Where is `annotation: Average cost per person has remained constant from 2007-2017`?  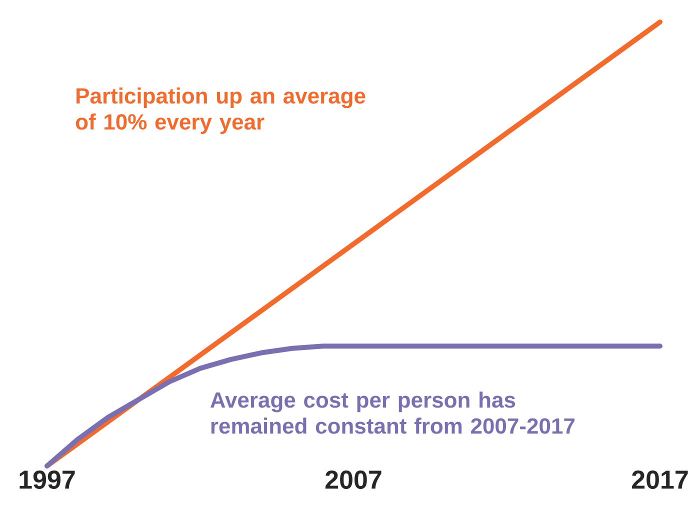 annotation: Average cost per person has remained constant from 2007-2017 is located at coordinates (392, 413).